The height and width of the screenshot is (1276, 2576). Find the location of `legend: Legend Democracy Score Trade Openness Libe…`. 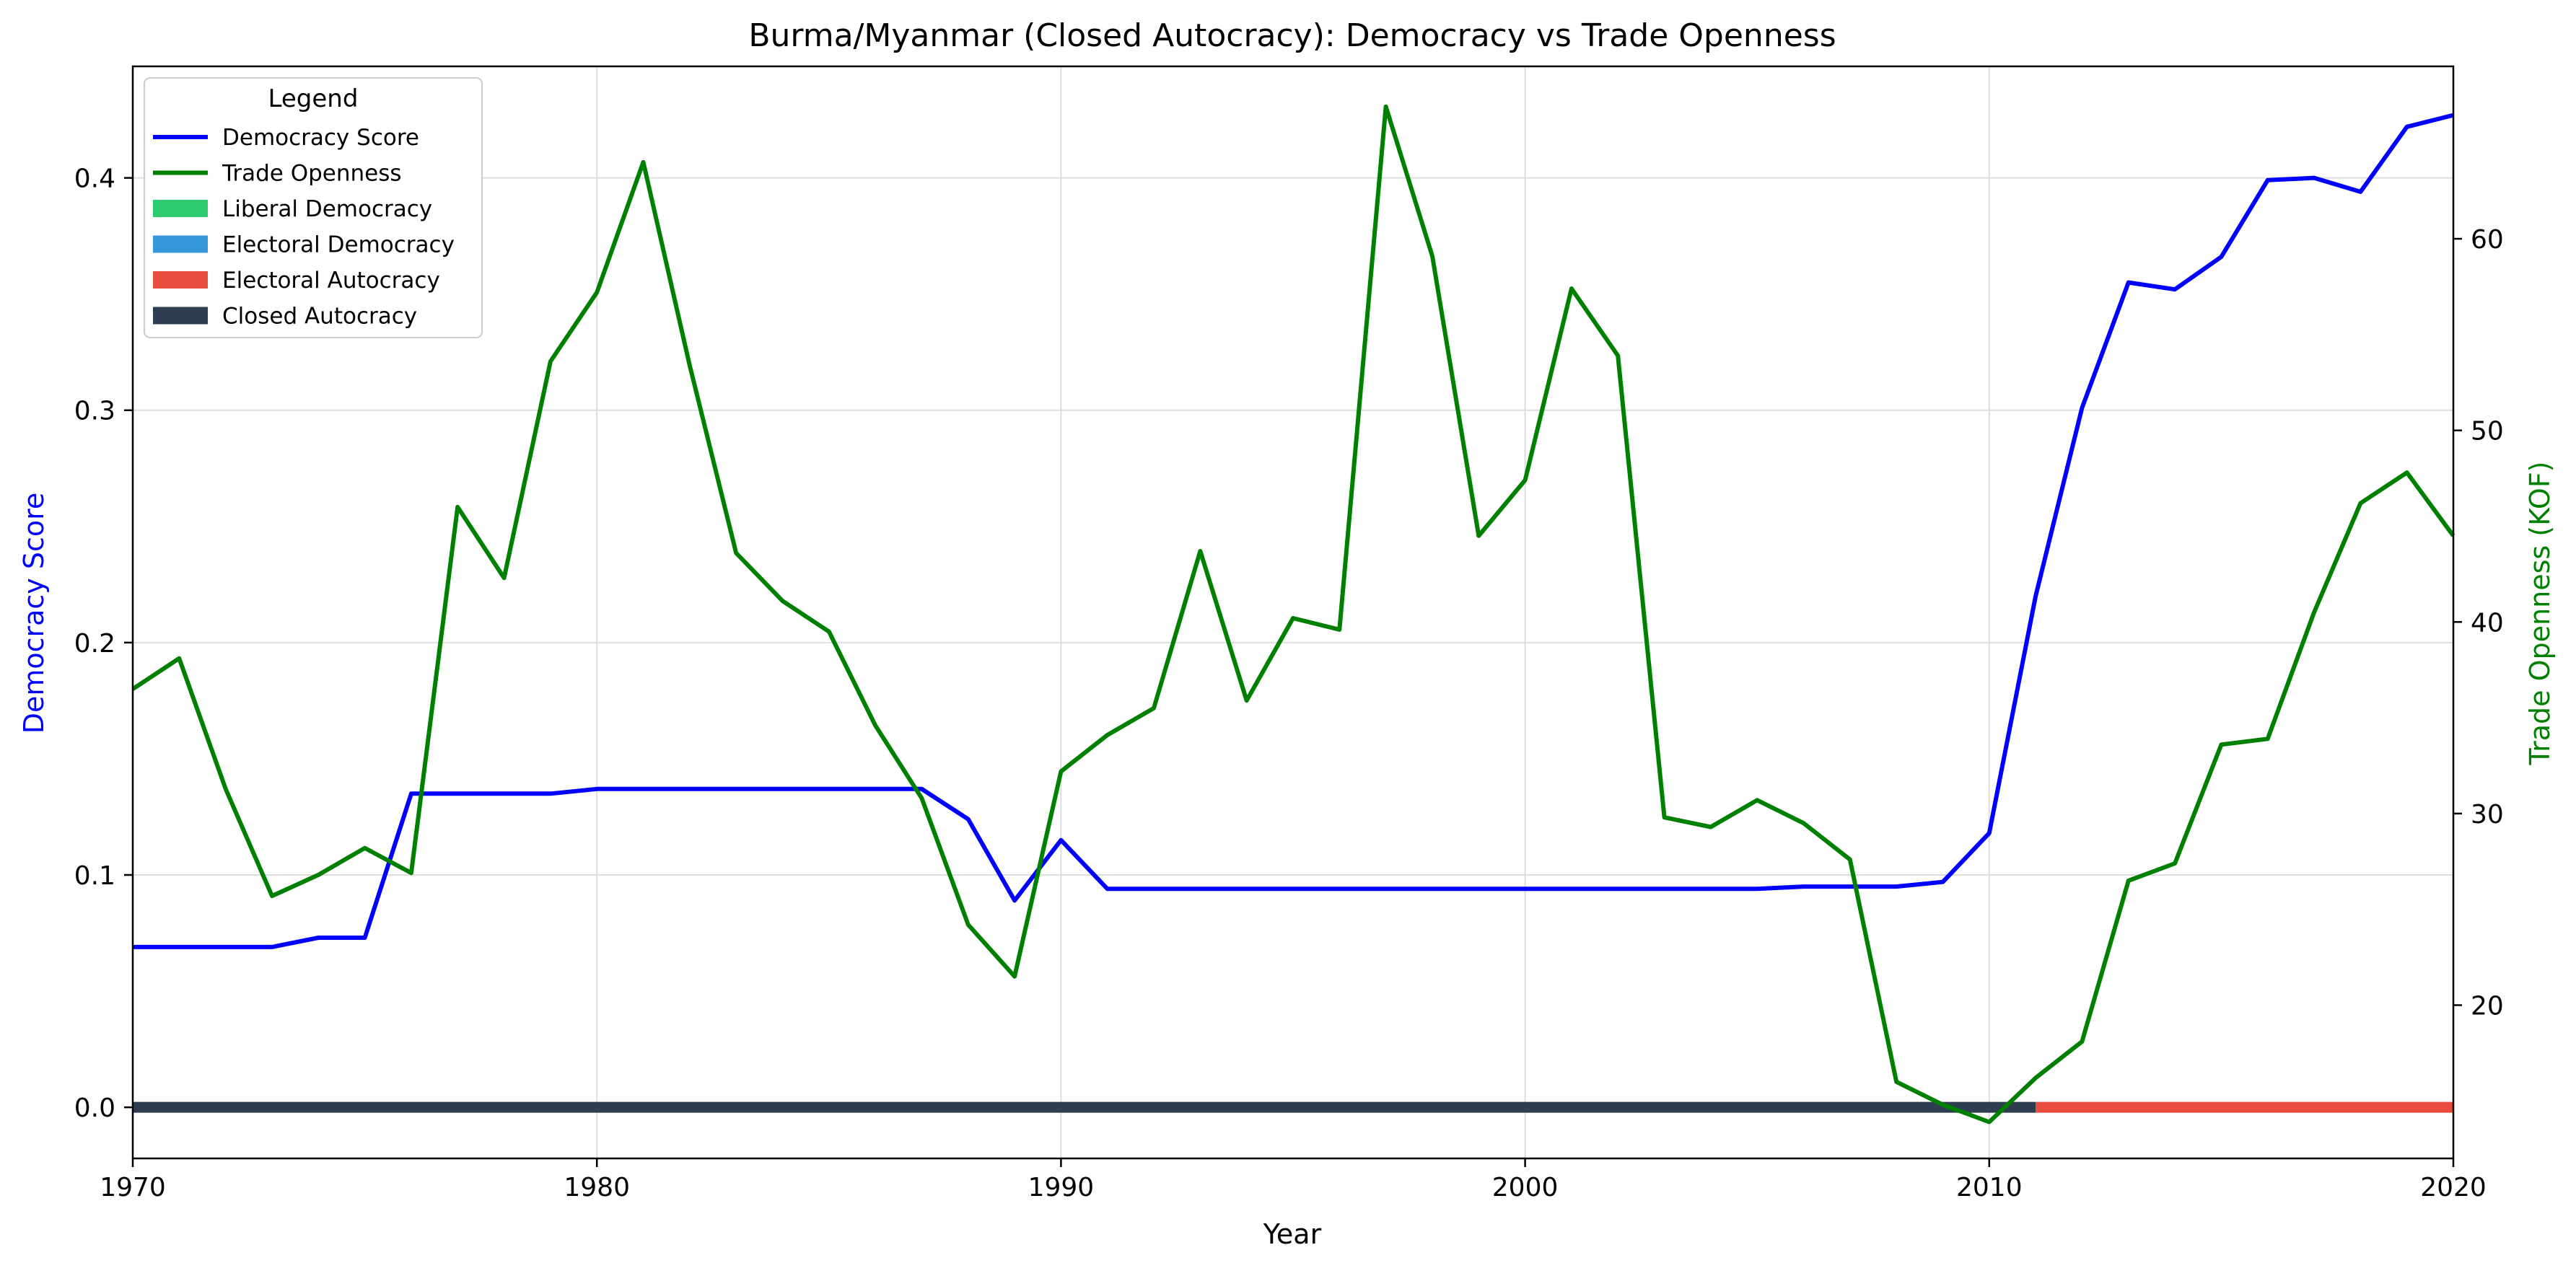

legend: Legend Democracy Score Trade Openness Libe… is located at coordinates (313, 208).